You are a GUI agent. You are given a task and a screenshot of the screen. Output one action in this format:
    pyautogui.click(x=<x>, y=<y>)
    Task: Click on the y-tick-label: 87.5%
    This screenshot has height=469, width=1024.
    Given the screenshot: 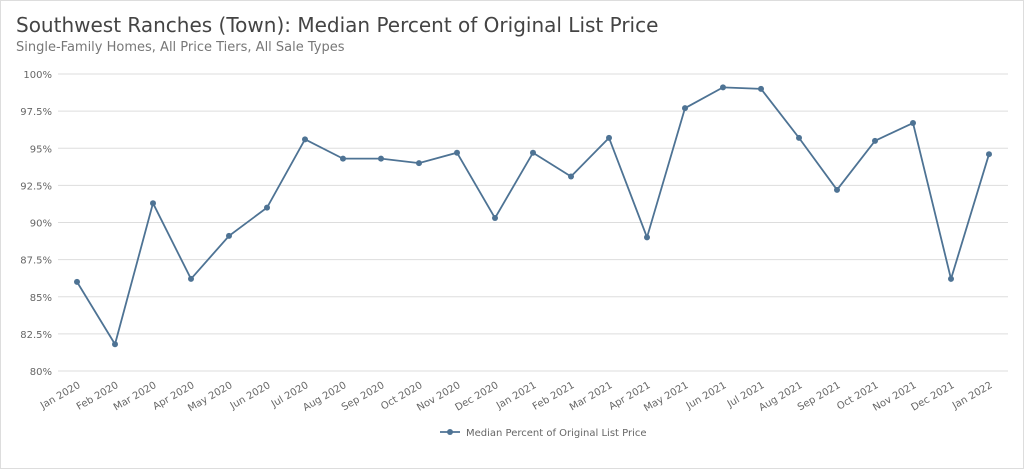 What is the action you would take?
    pyautogui.click(x=36, y=261)
    